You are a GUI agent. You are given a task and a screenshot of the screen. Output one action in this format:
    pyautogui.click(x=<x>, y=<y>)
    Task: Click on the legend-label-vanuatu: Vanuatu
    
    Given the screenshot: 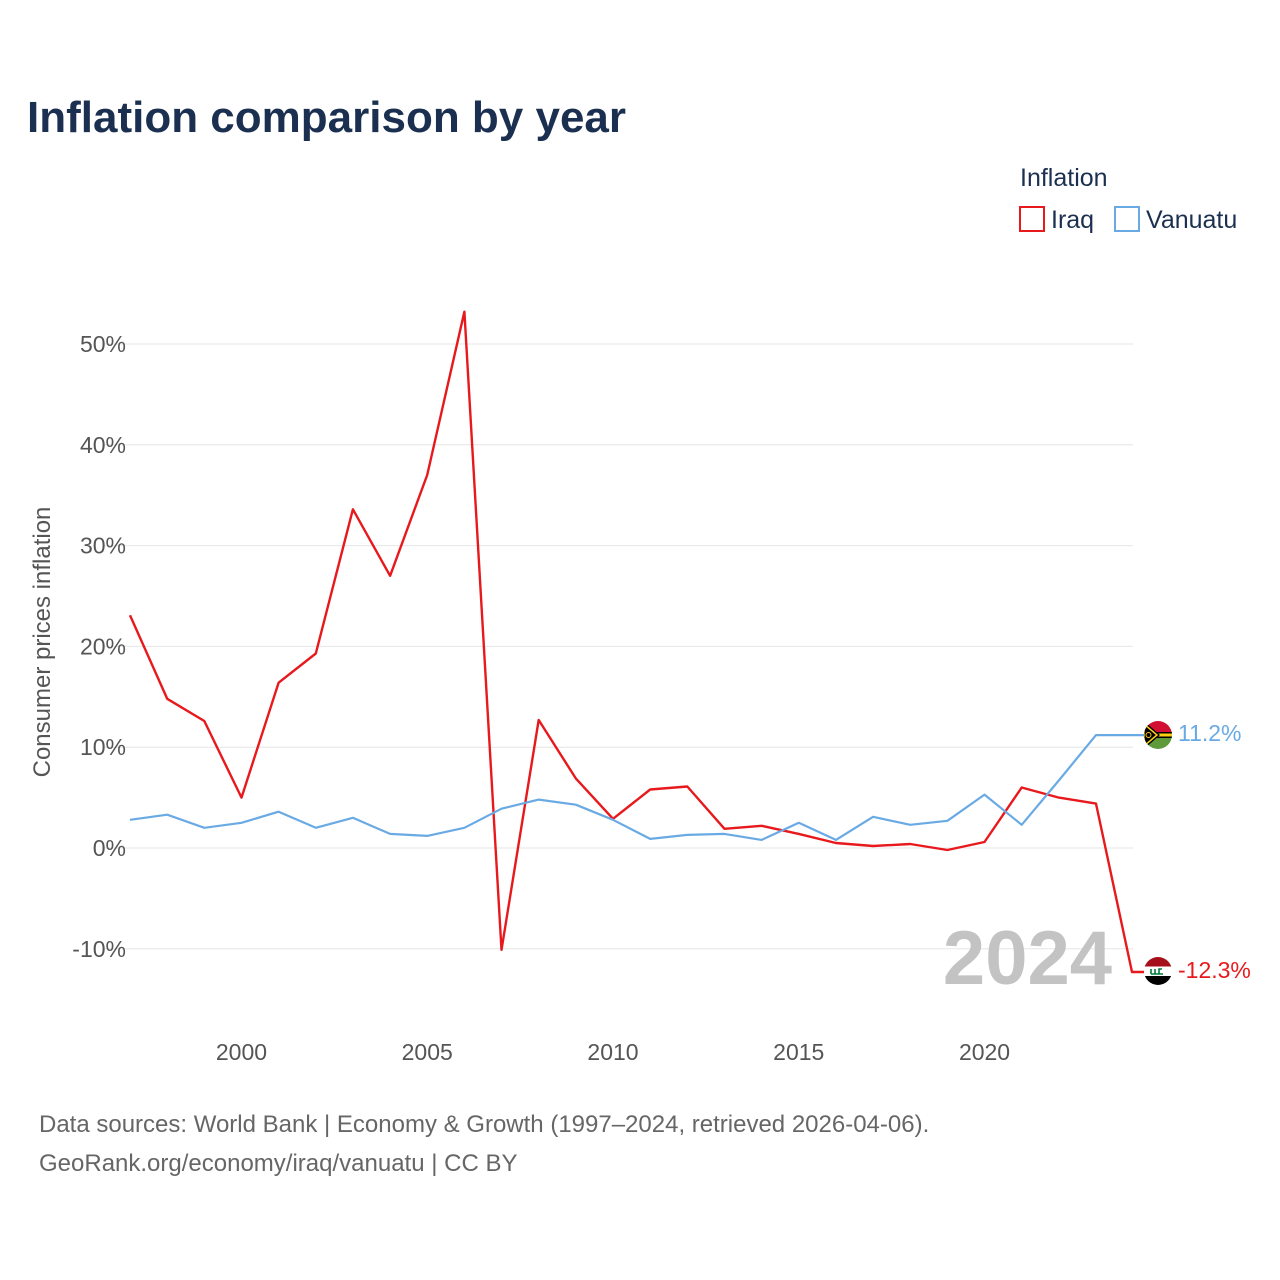 What is the action you would take?
    pyautogui.click(x=1191, y=220)
    